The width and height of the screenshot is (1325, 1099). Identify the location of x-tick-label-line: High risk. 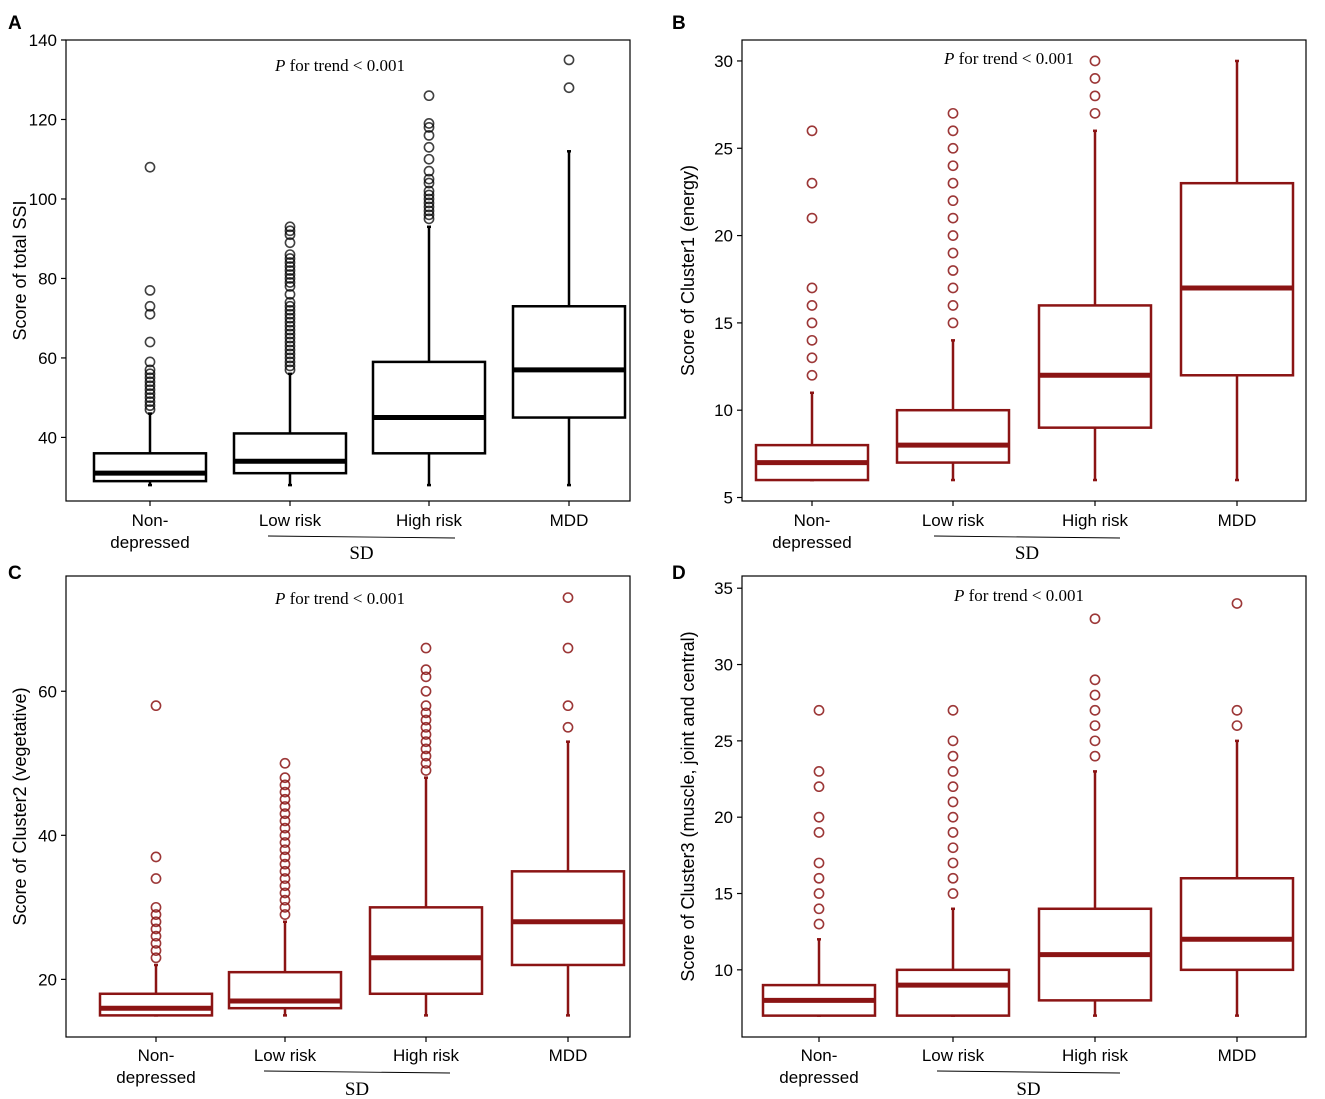
(426, 1055).